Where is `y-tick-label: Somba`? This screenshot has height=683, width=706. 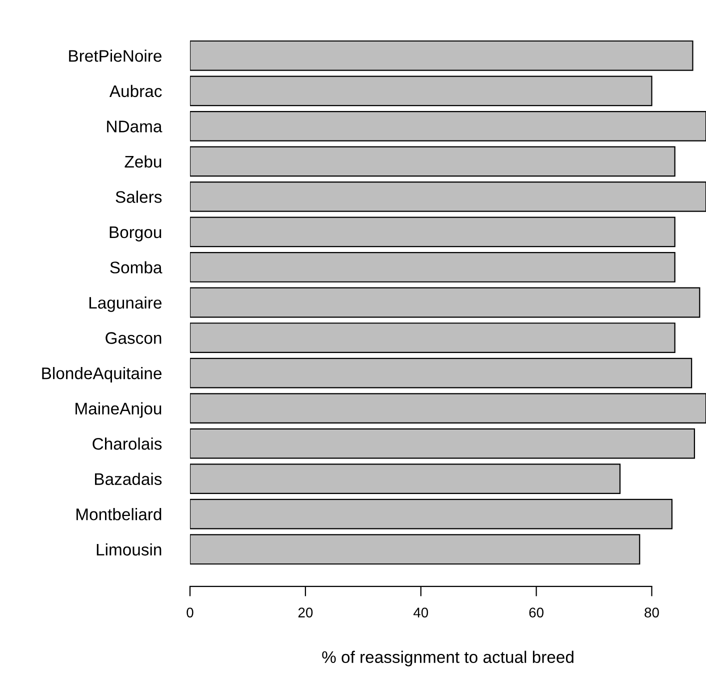 y-tick-label: Somba is located at coordinates (136, 267).